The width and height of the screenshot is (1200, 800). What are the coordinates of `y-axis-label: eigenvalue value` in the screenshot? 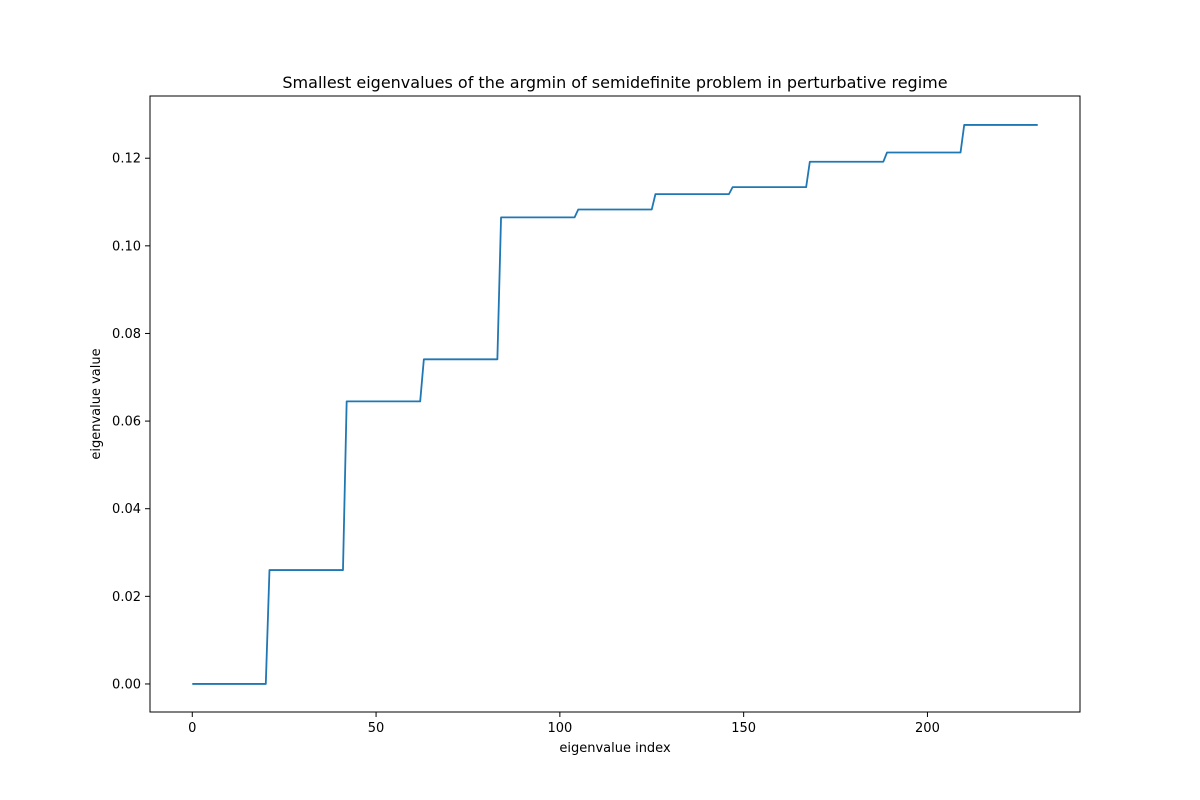 It's located at (96, 403).